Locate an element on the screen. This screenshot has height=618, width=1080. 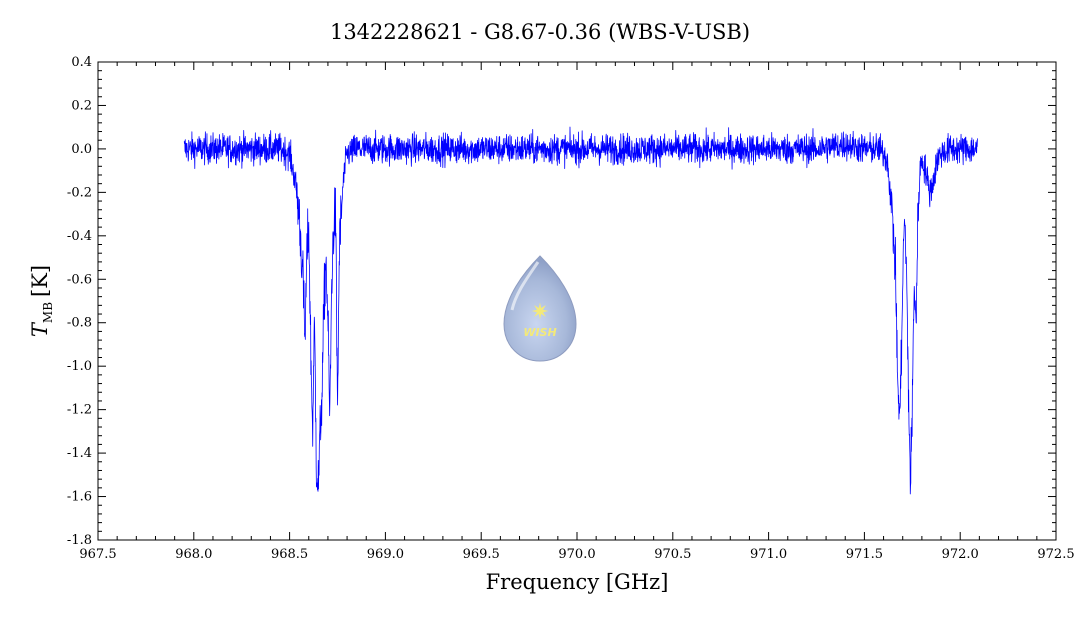
x-tick-label: 971.0 is located at coordinates (768, 554).